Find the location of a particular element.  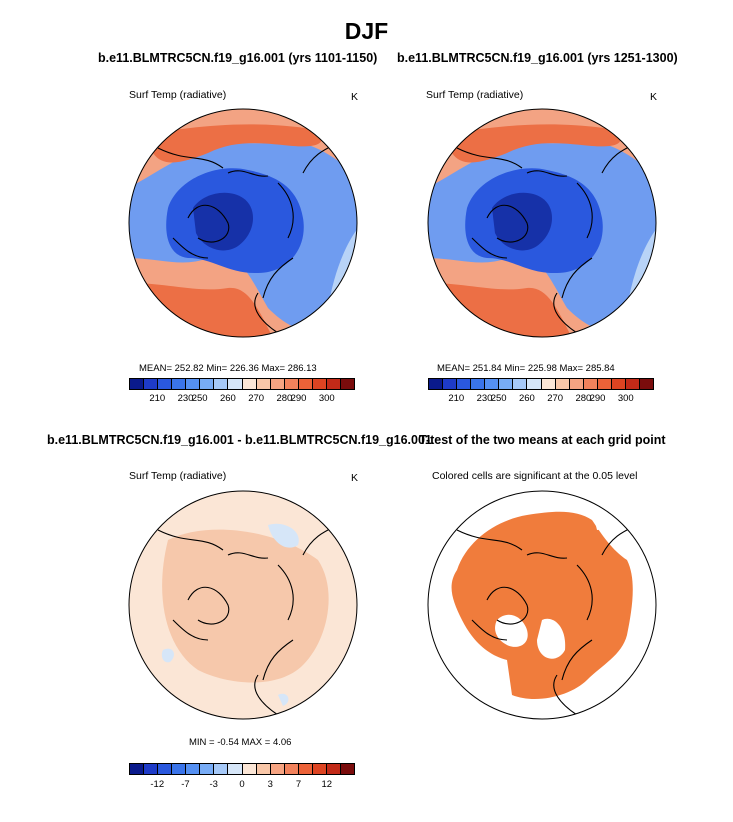

panel1-colorbar is located at coordinates (242, 384).